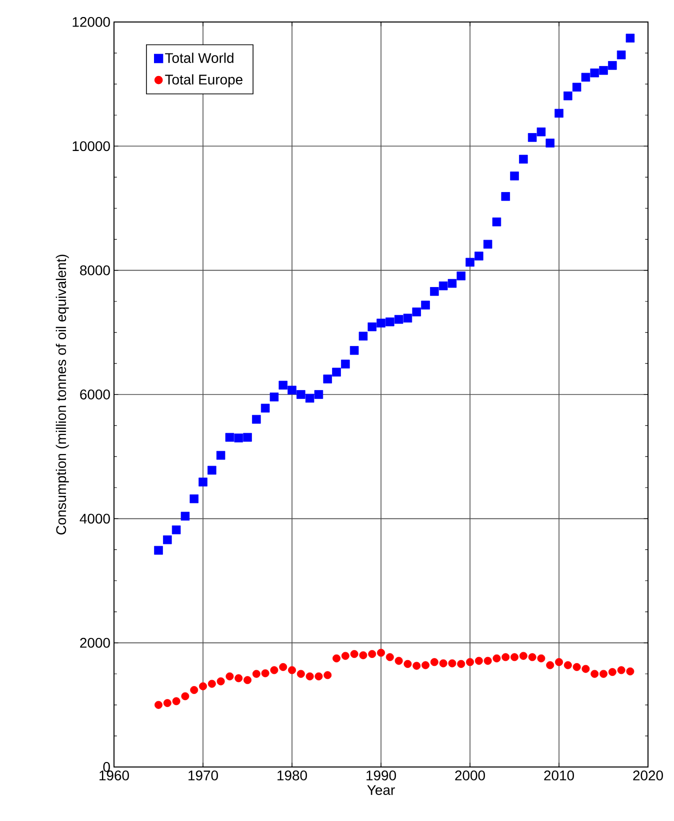  Describe the element at coordinates (203, 775) in the screenshot. I see `x-tick-label: 1970` at that location.